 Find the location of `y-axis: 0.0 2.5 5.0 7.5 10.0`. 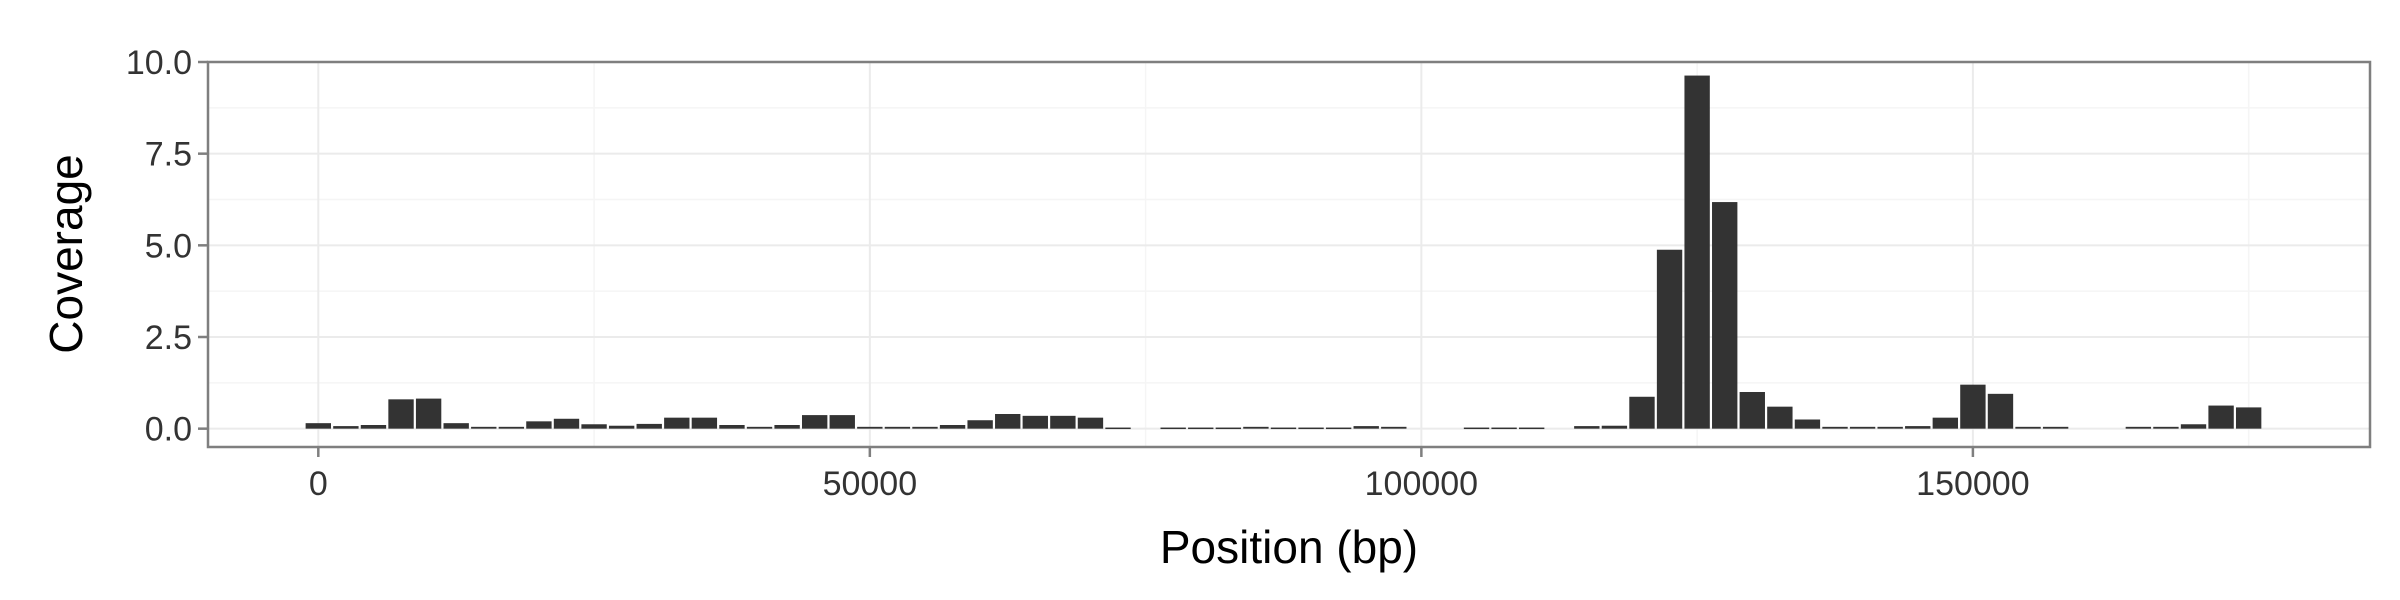

y-axis: 0.0 2.5 5.0 7.5 10.0 is located at coordinates (167, 246).